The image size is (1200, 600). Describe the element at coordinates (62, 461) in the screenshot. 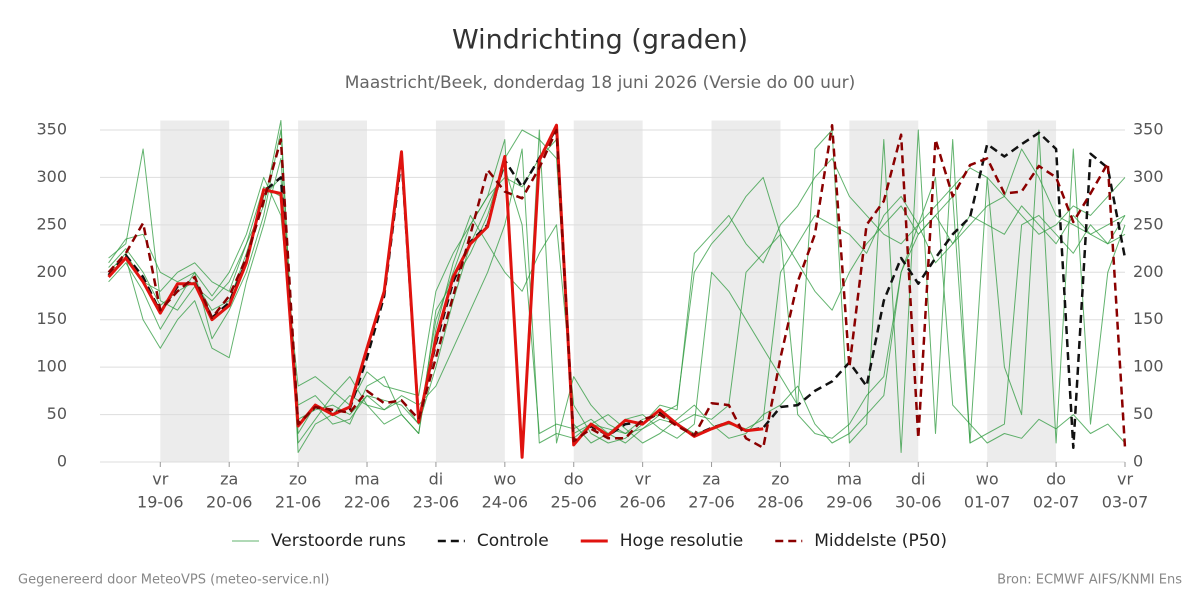

I see `y-tick-label: 0` at that location.